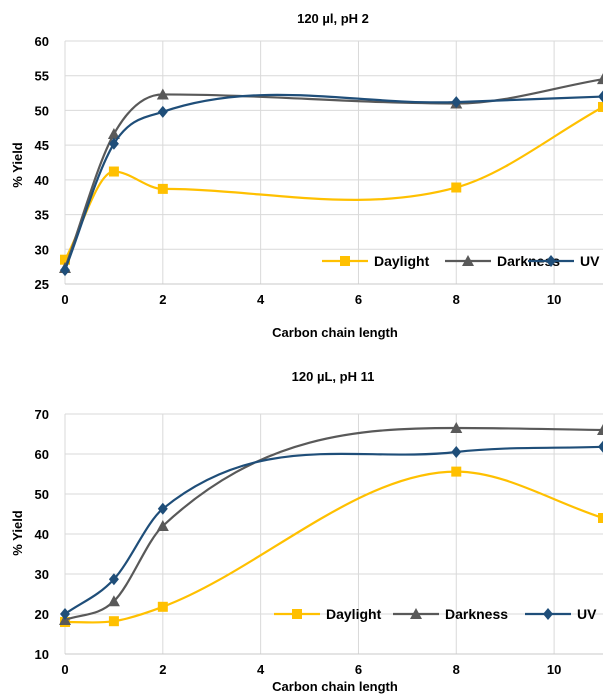 This screenshot has width=603, height=695. Describe the element at coordinates (456, 669) in the screenshot. I see `chart-2-x-tick-label: 8` at that location.